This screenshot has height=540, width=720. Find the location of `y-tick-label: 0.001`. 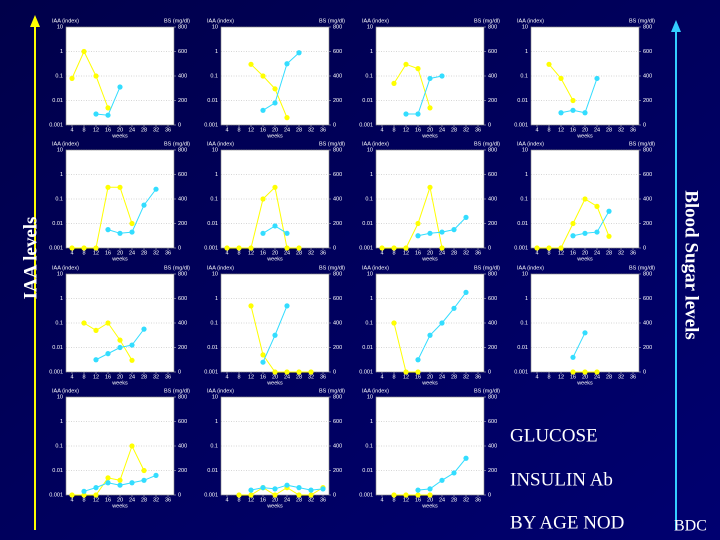

y-tick-label: 0.001 is located at coordinates (56, 495).